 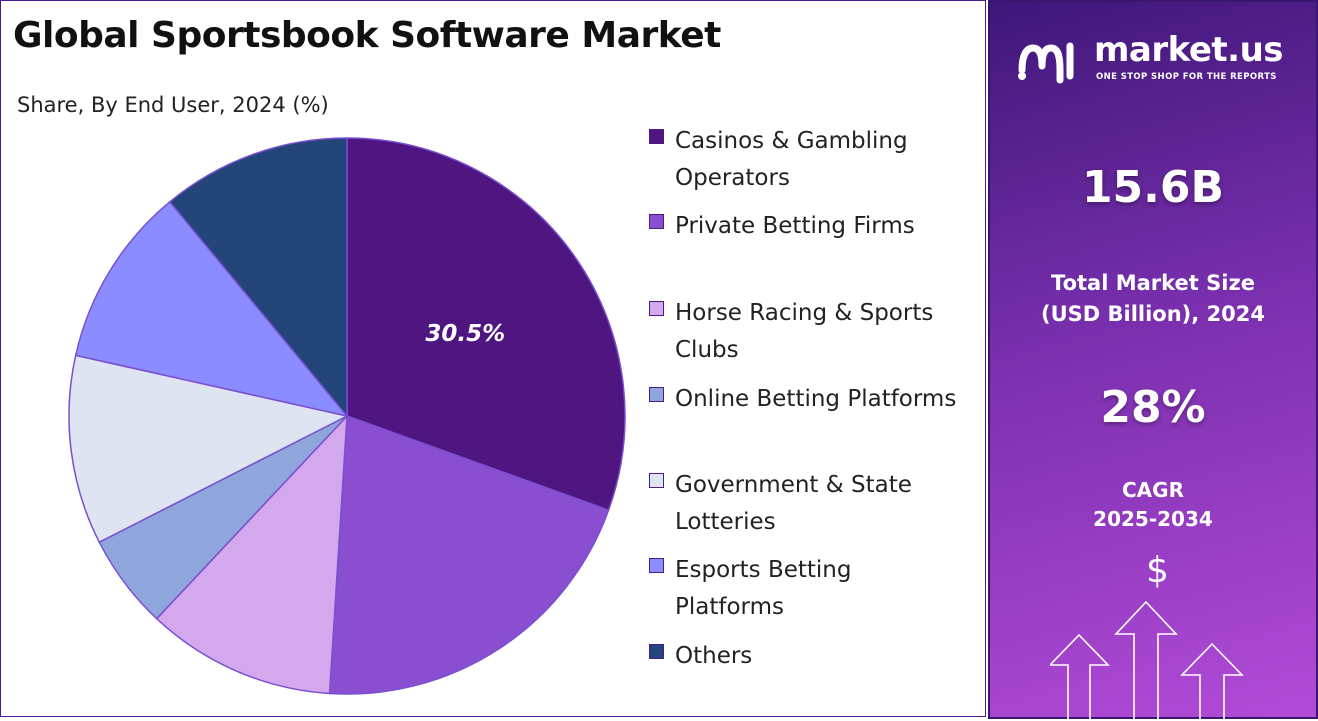 What do you see at coordinates (714, 656) in the screenshot?
I see `legend-label: Others` at bounding box center [714, 656].